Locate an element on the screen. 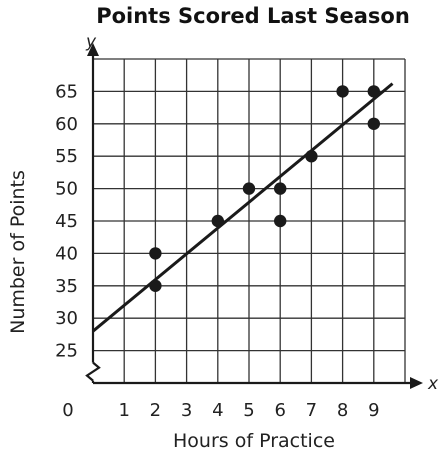 This screenshot has width=448, height=461. y-axis-break is located at coordinates (93, 371).